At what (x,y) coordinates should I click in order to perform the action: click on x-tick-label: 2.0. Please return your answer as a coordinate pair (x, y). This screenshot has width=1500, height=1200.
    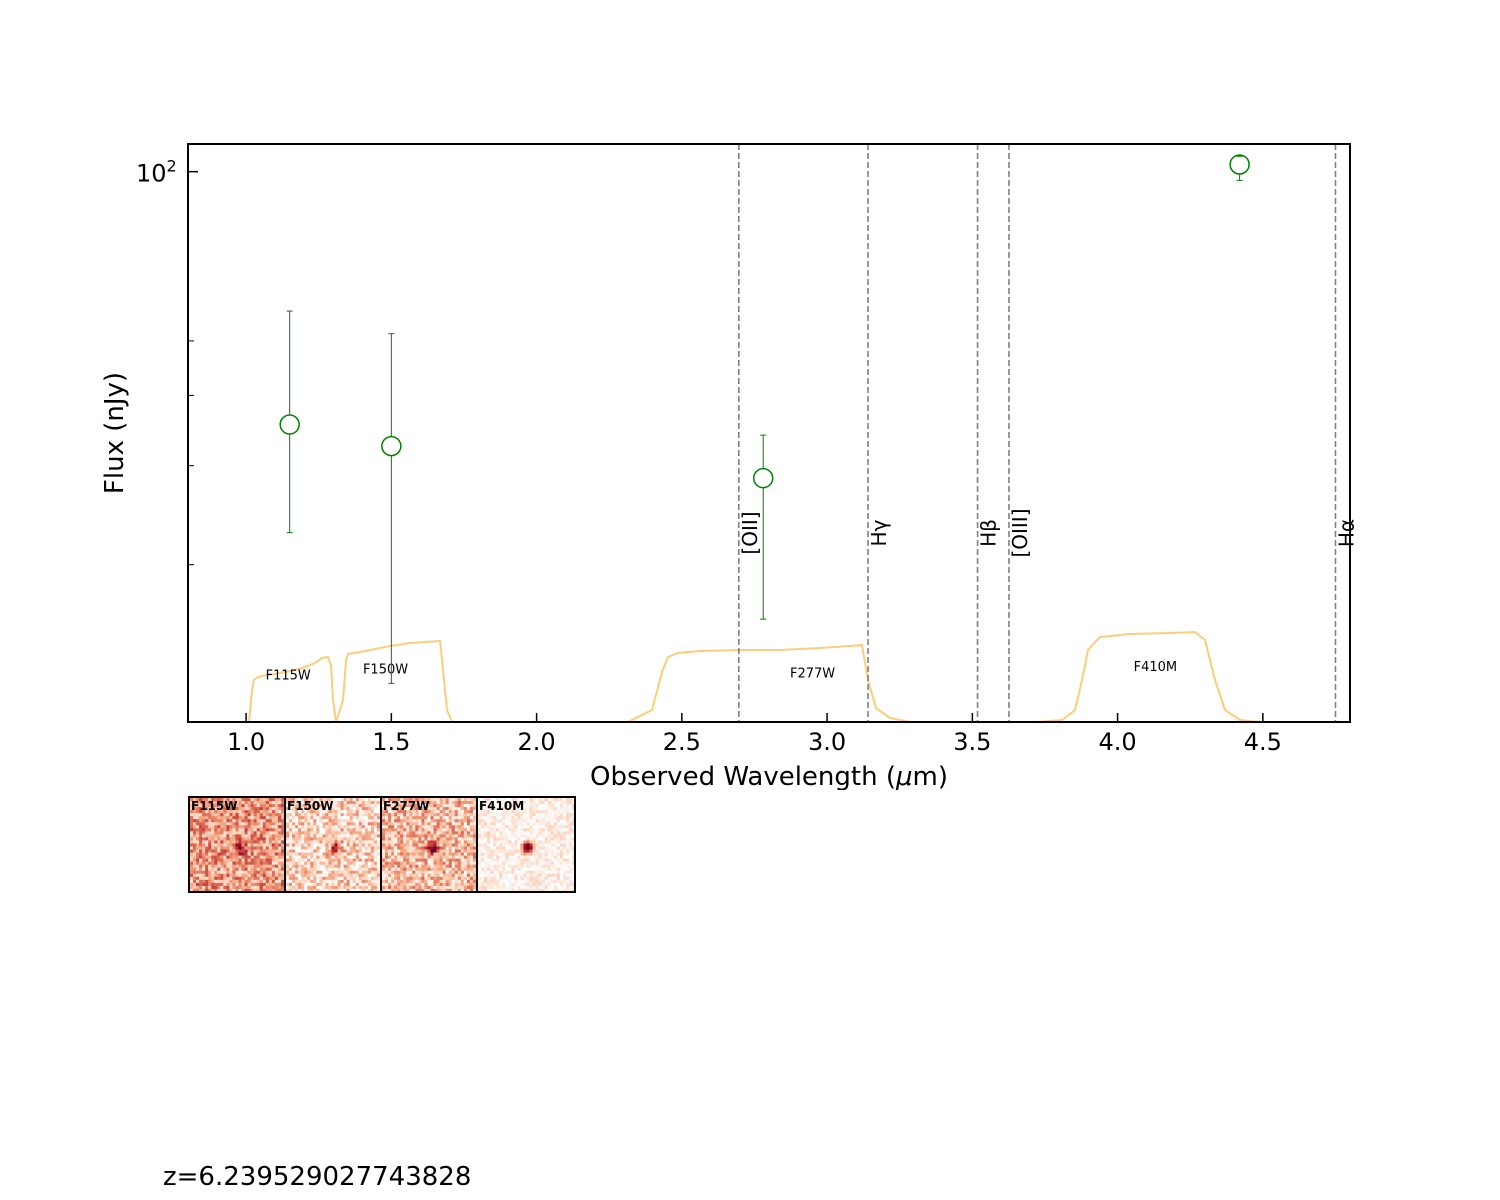
    Looking at the image, I should click on (537, 742).